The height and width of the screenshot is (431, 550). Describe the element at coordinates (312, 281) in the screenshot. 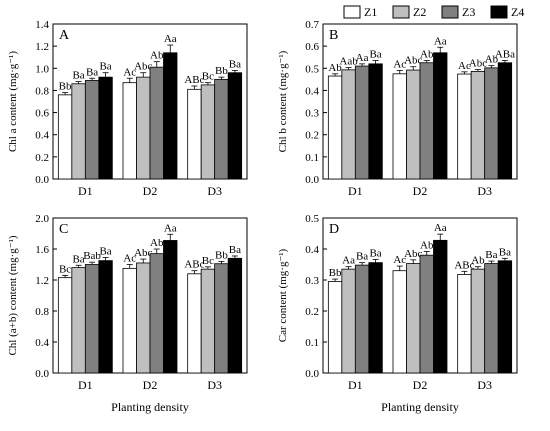

I see `y-tick-label: 0.3` at that location.